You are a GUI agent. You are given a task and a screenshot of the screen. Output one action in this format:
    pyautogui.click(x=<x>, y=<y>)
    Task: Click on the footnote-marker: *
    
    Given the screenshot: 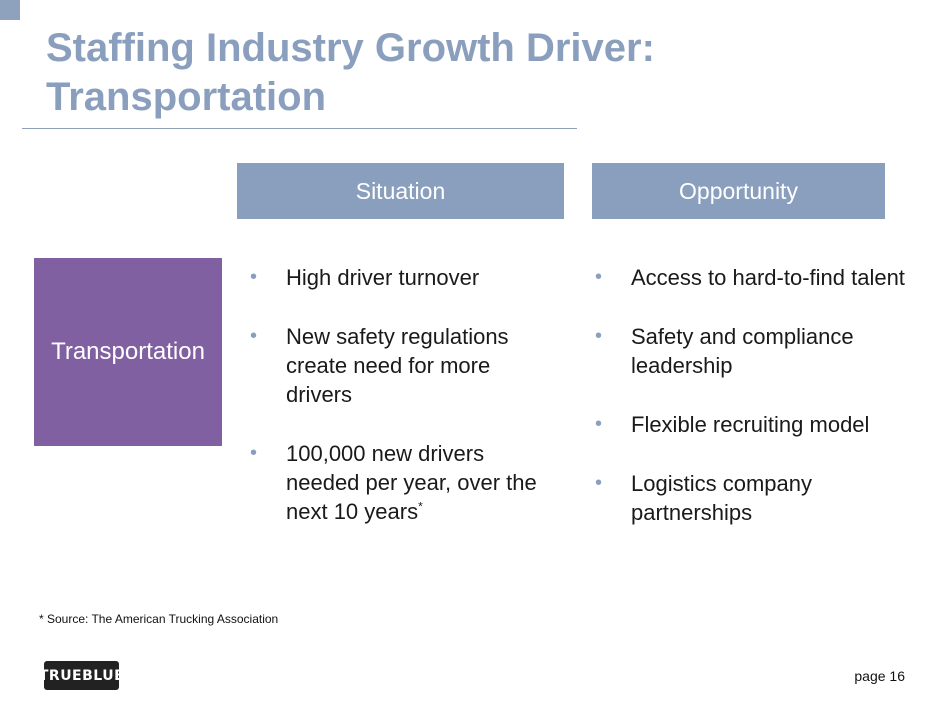 What is the action you would take?
    pyautogui.click(x=420, y=506)
    